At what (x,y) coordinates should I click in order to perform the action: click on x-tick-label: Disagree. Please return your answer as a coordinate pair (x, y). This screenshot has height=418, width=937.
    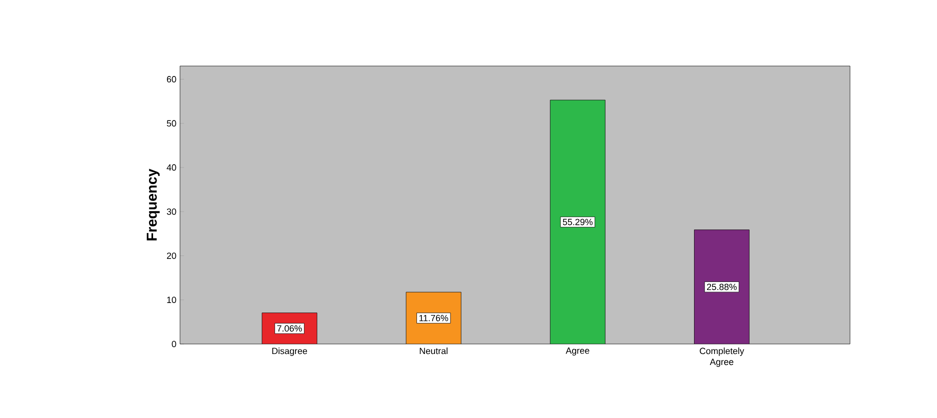
    Looking at the image, I should click on (290, 352).